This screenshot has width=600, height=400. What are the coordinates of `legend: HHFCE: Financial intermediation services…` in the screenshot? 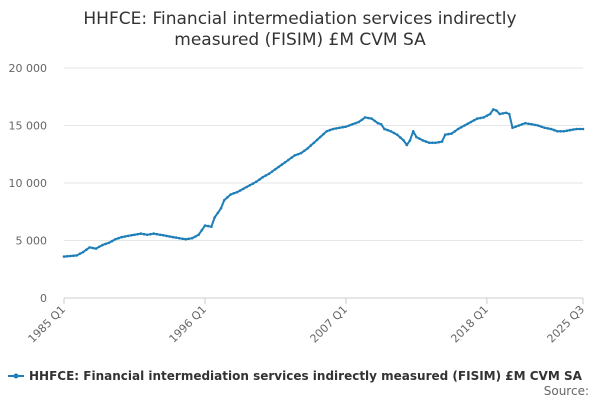 It's located at (295, 376).